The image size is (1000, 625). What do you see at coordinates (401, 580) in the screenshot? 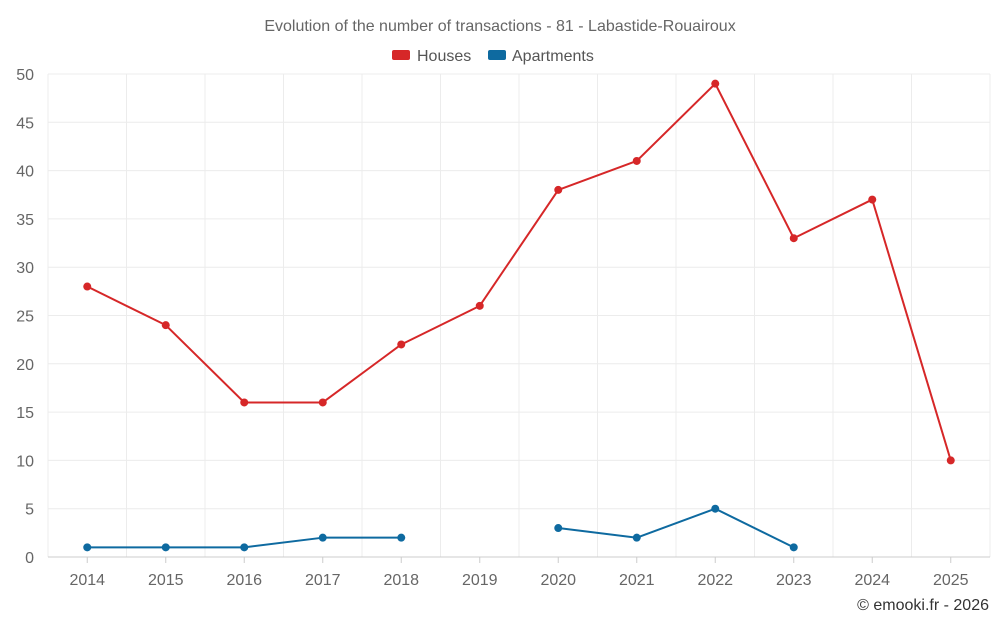
I see `x-tick-label: 2018` at bounding box center [401, 580].